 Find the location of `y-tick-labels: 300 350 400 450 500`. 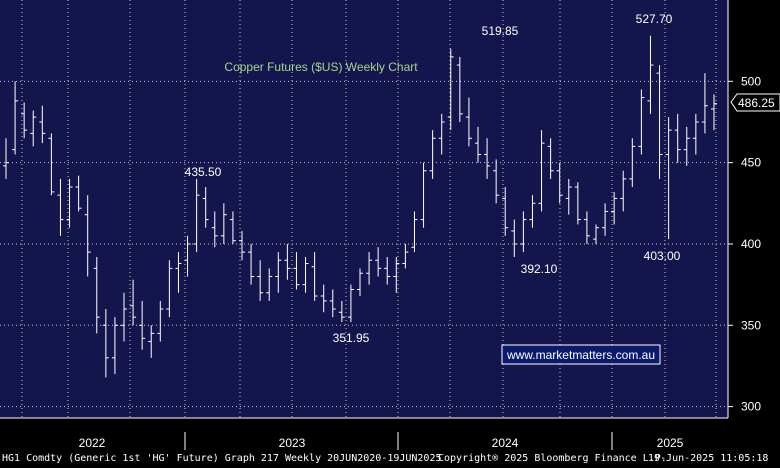

y-tick-labels: 300 350 400 450 500 is located at coordinates (744, 244).